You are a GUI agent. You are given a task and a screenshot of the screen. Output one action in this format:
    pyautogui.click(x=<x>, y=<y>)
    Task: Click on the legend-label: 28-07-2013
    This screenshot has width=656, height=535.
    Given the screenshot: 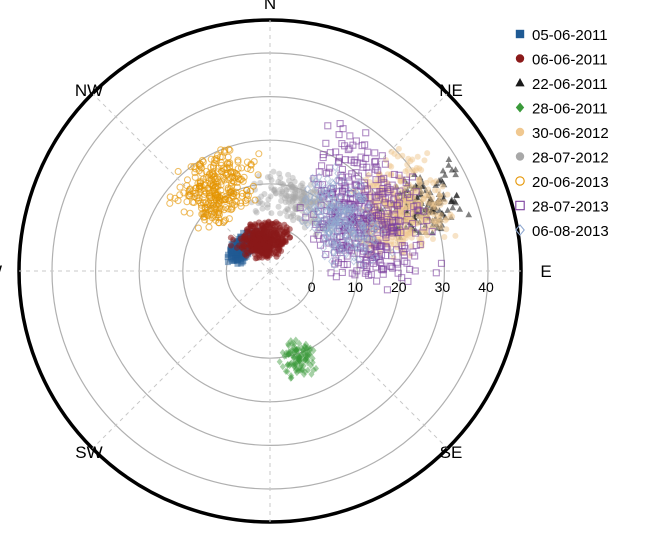 What is the action you would take?
    pyautogui.click(x=570, y=207)
    